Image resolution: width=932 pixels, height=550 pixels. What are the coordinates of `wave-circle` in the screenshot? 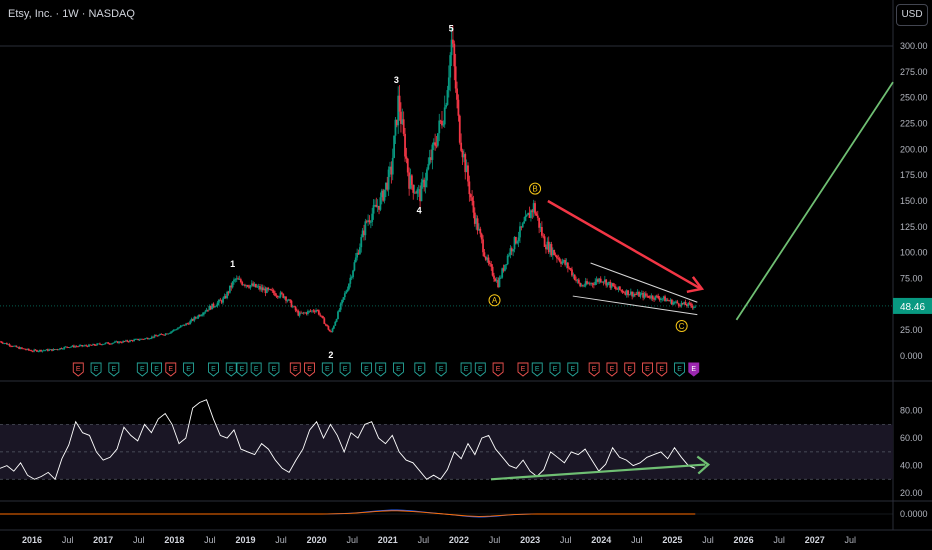 It's located at (681, 326).